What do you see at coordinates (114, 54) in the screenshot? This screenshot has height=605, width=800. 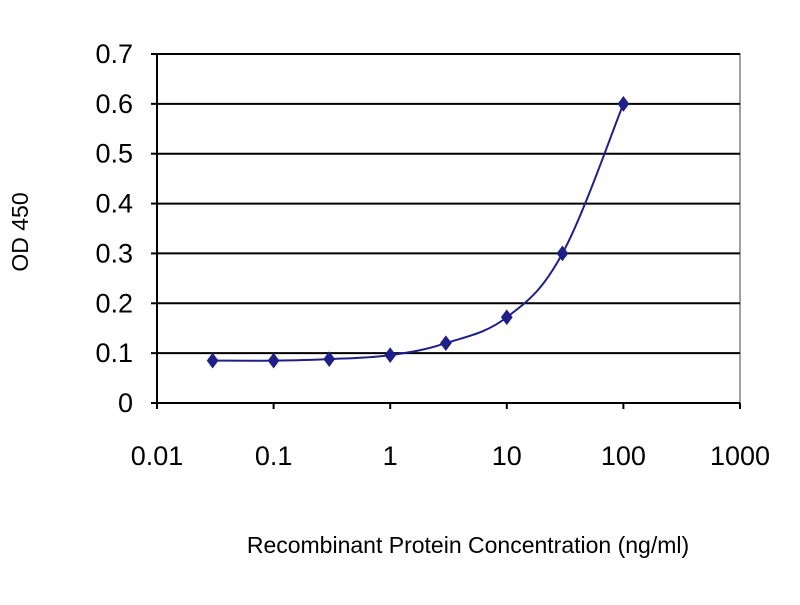 I see `y-tick-label: 0.7` at bounding box center [114, 54].